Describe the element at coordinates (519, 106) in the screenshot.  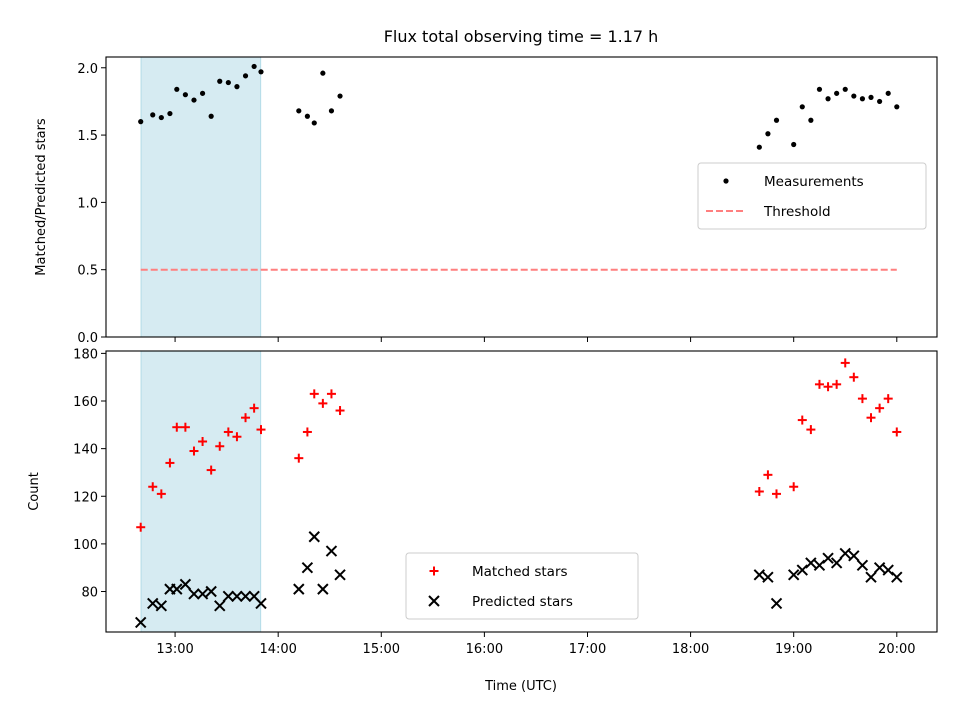
I see `series-measurements` at that location.